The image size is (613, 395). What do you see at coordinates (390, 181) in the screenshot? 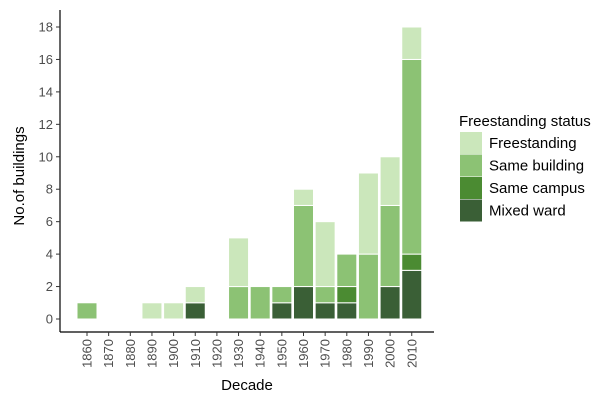
I see `bar-2000-freestanding` at bounding box center [390, 181].